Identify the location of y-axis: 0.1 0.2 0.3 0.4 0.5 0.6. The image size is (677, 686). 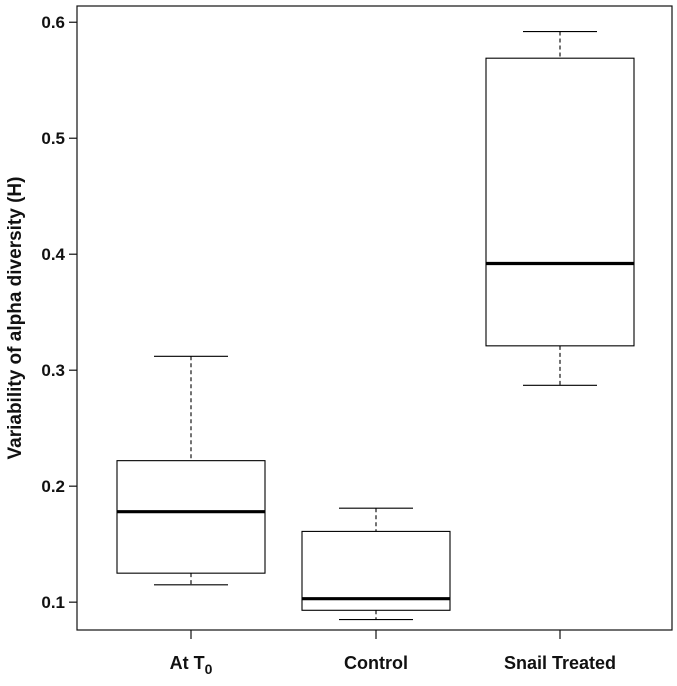
(59, 312).